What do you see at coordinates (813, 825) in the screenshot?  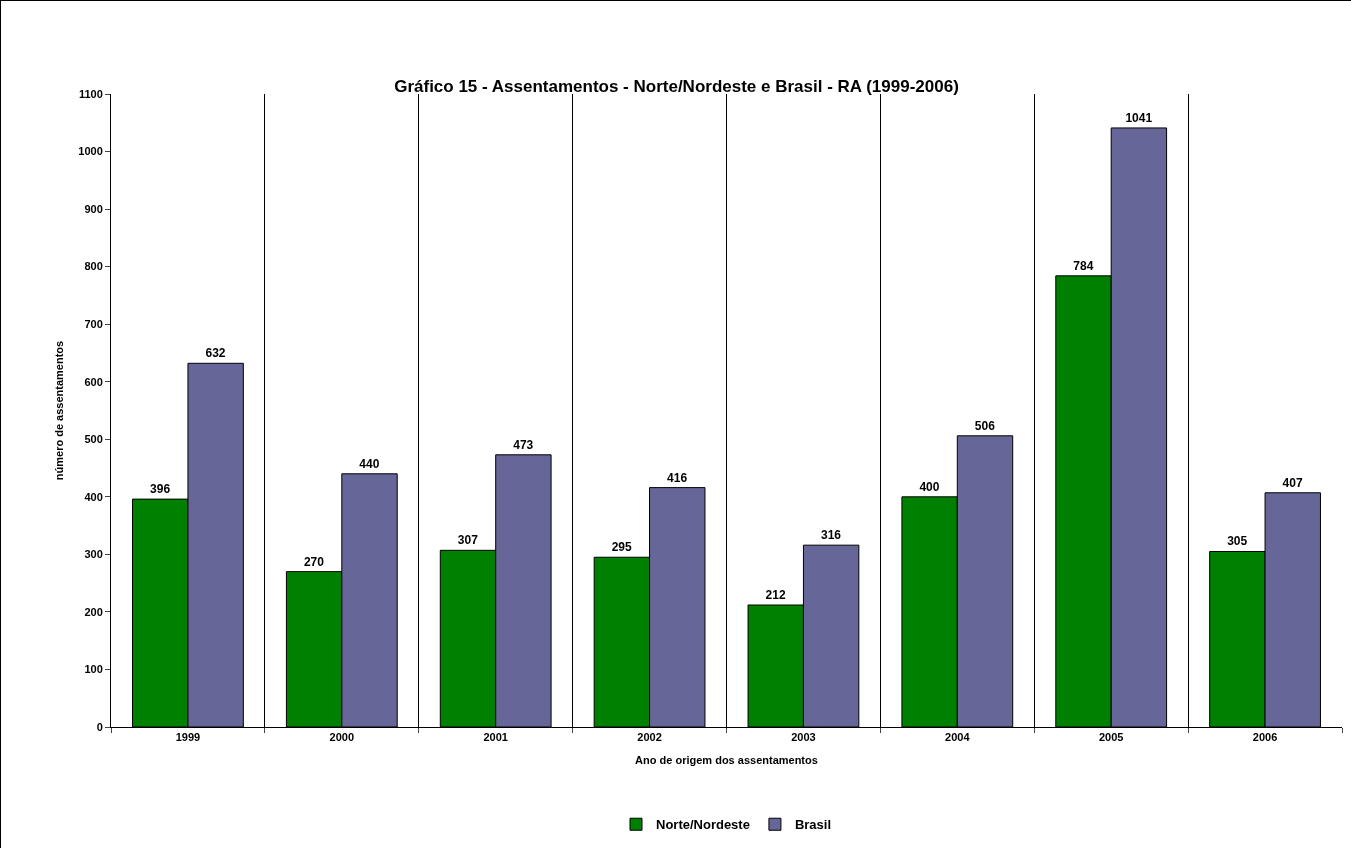 I see `legend-label: Brasil` at bounding box center [813, 825].